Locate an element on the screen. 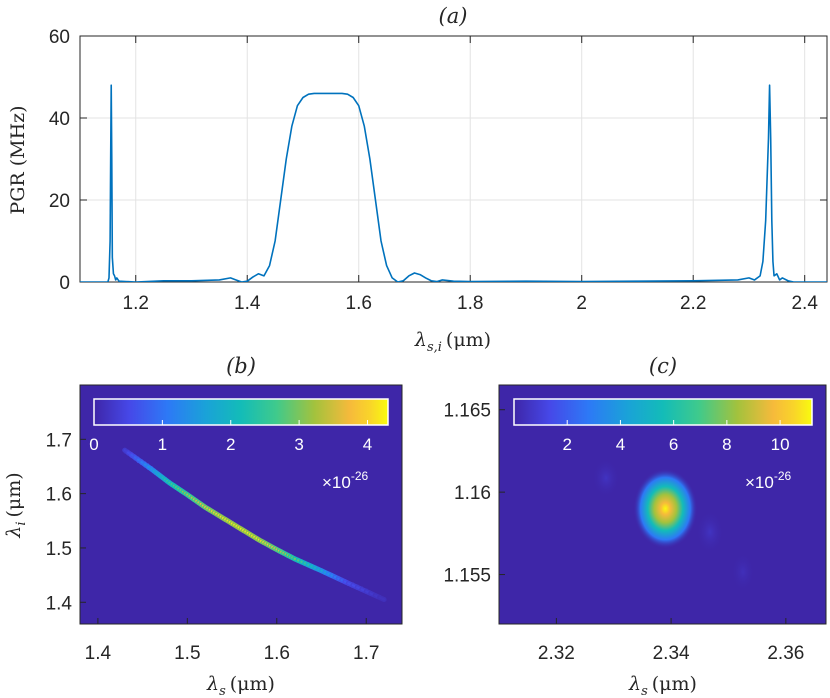 The height and width of the screenshot is (698, 830). panel-b-xlabel: λs (μm) is located at coordinates (240, 685).